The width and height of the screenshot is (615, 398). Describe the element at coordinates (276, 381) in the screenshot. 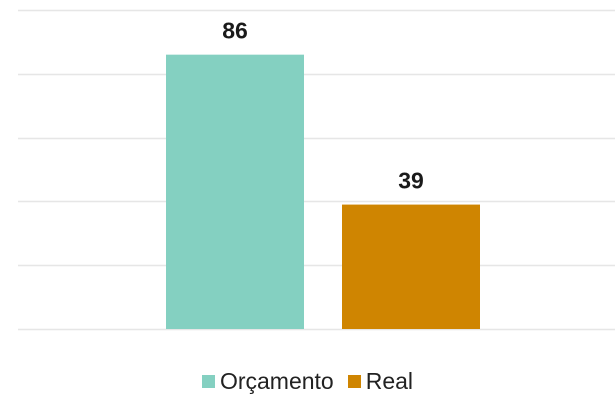

I see `legend-label-orcamento: Orçamento` at that location.